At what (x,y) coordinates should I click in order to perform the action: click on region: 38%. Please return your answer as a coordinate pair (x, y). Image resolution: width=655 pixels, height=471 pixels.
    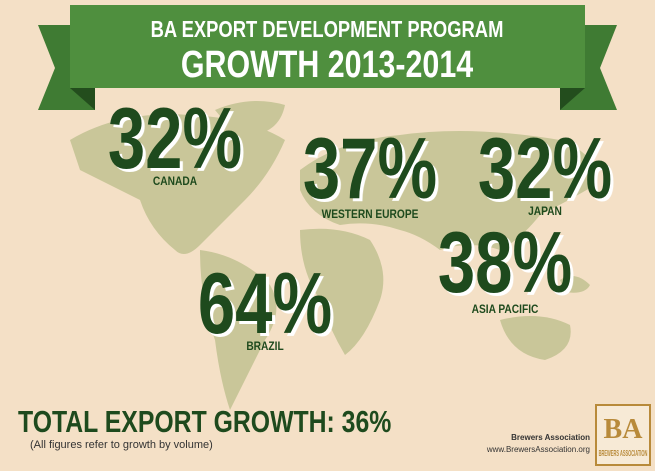
    Looking at the image, I should click on (505, 263).